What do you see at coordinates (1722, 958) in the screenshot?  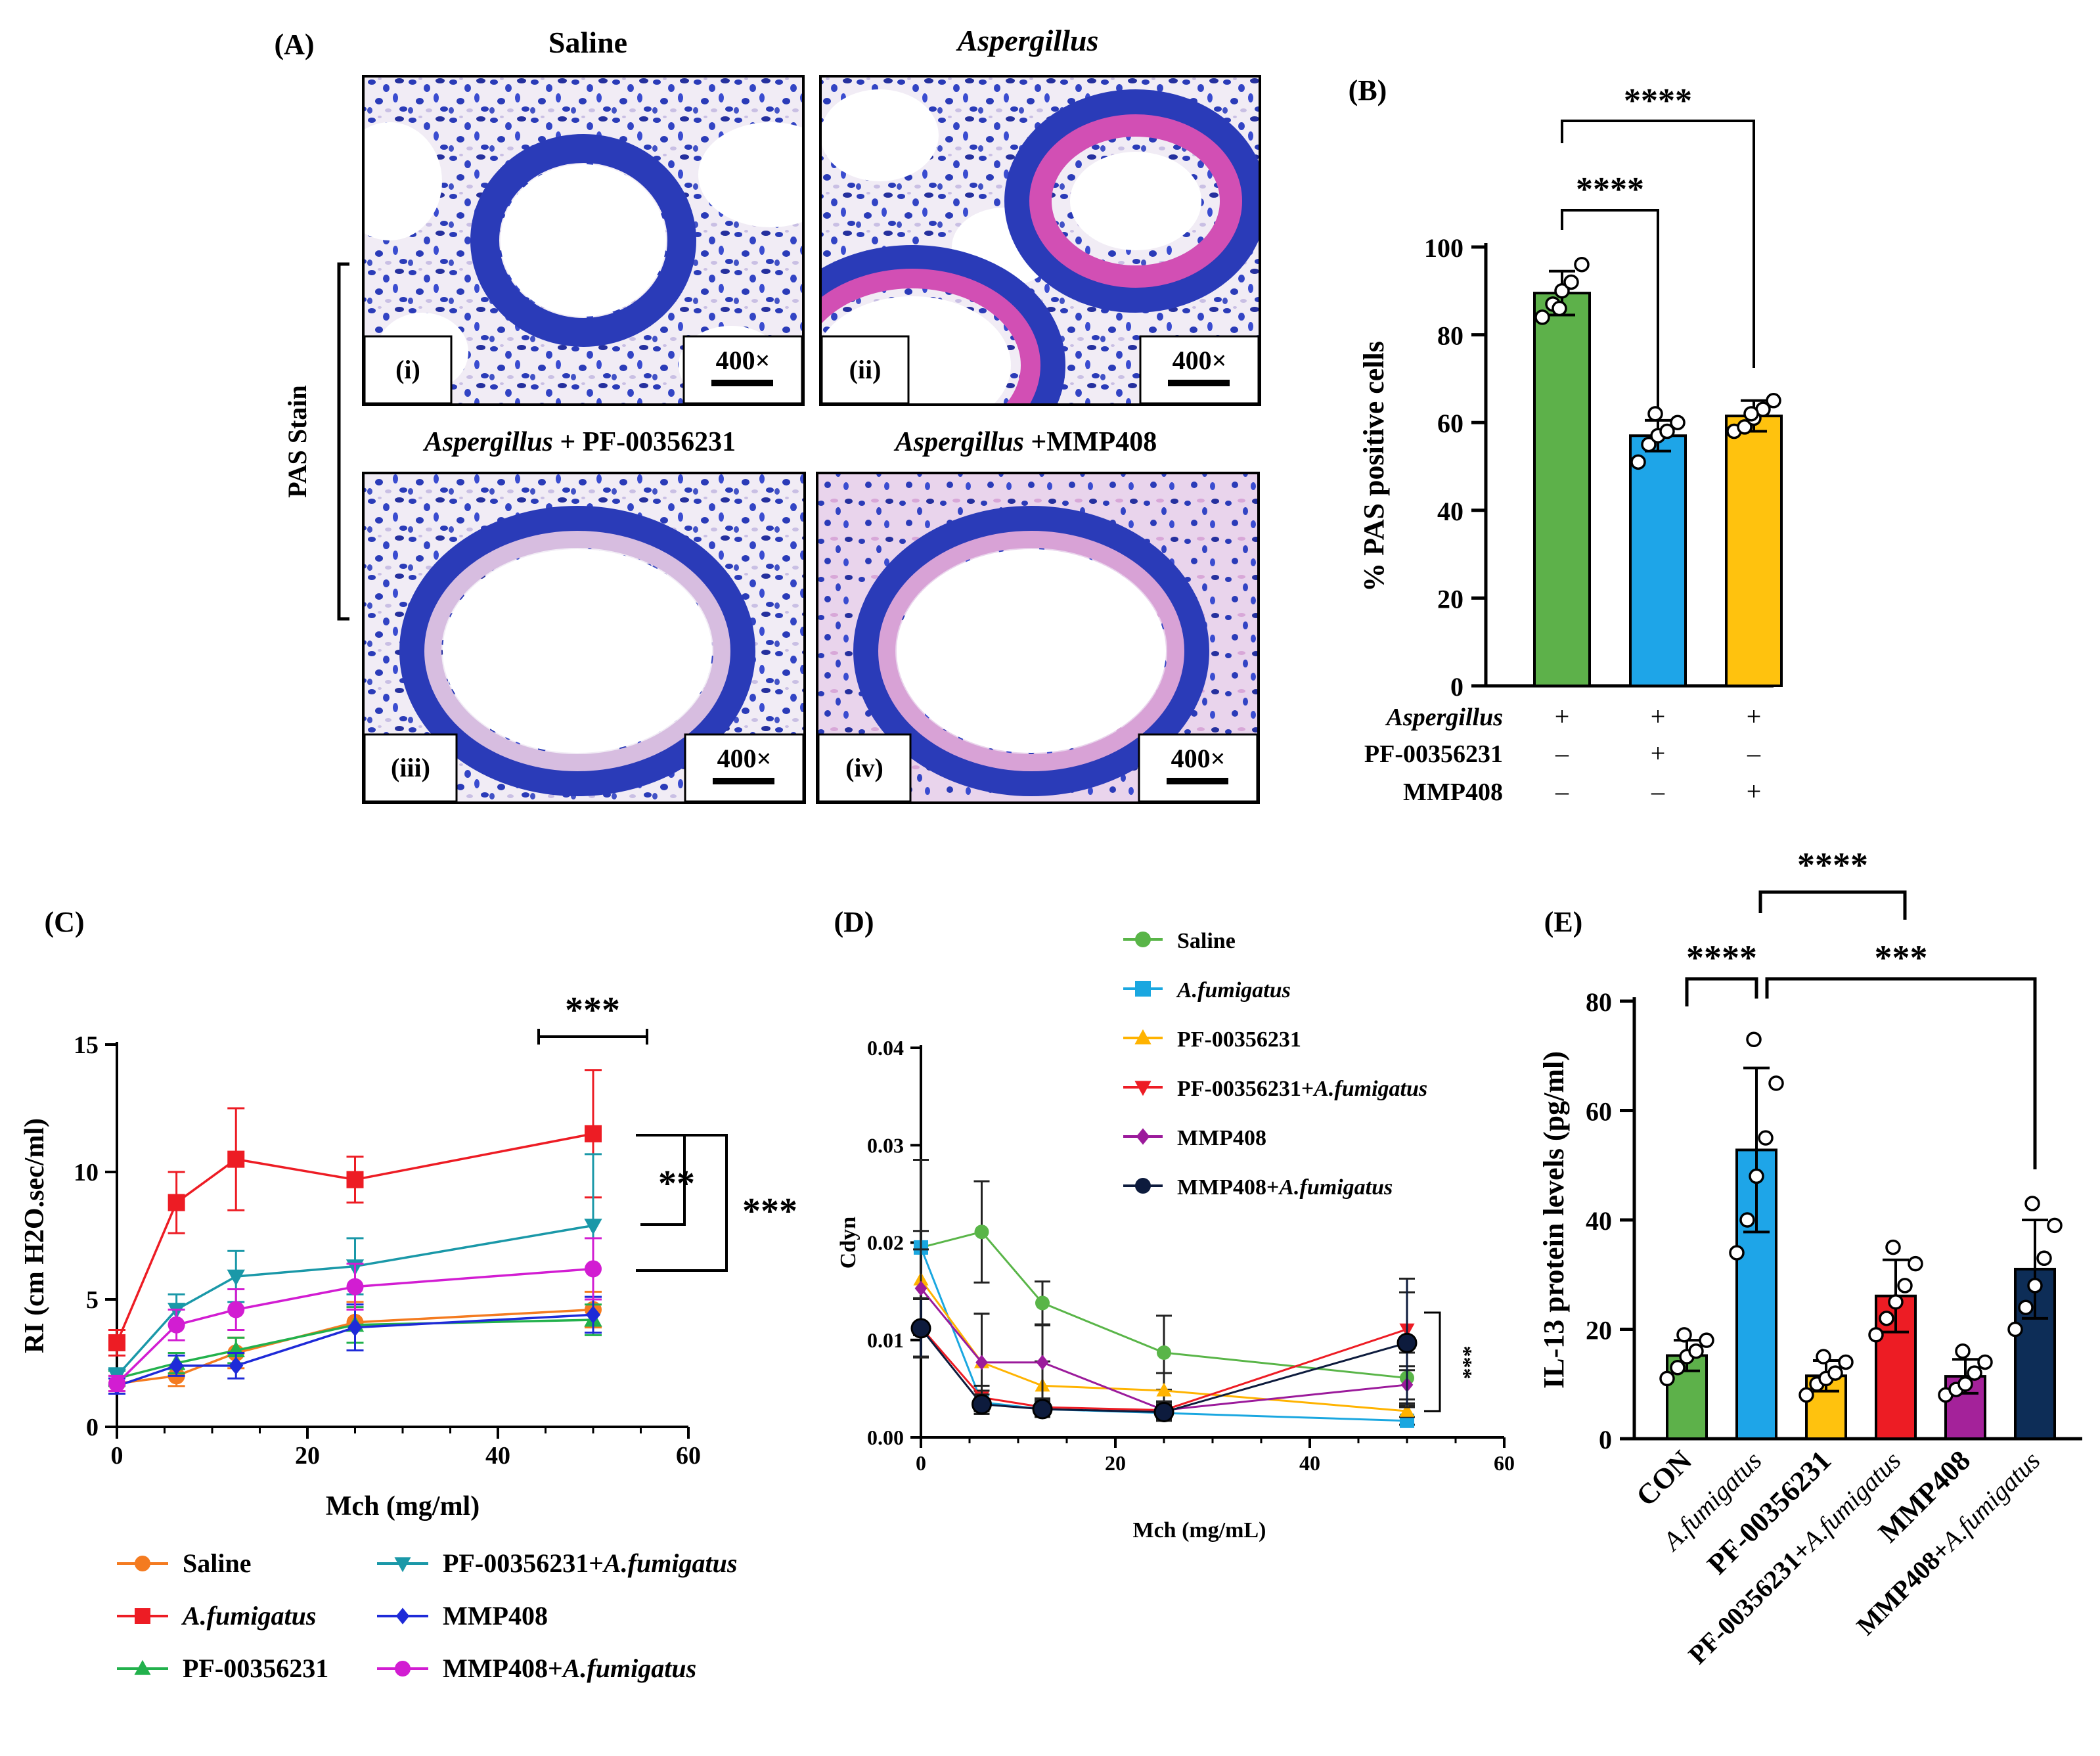 I see `sig-label: ****` at bounding box center [1722, 958].